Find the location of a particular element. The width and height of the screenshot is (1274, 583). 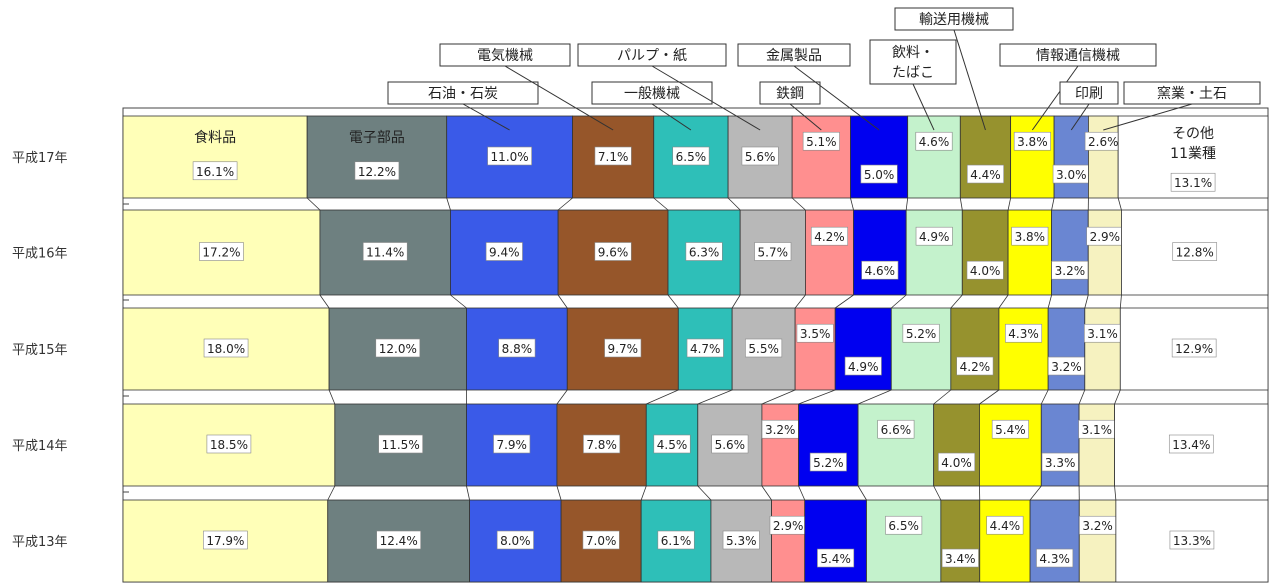

value-label-4-11: 4.3% is located at coordinates (1054, 559).